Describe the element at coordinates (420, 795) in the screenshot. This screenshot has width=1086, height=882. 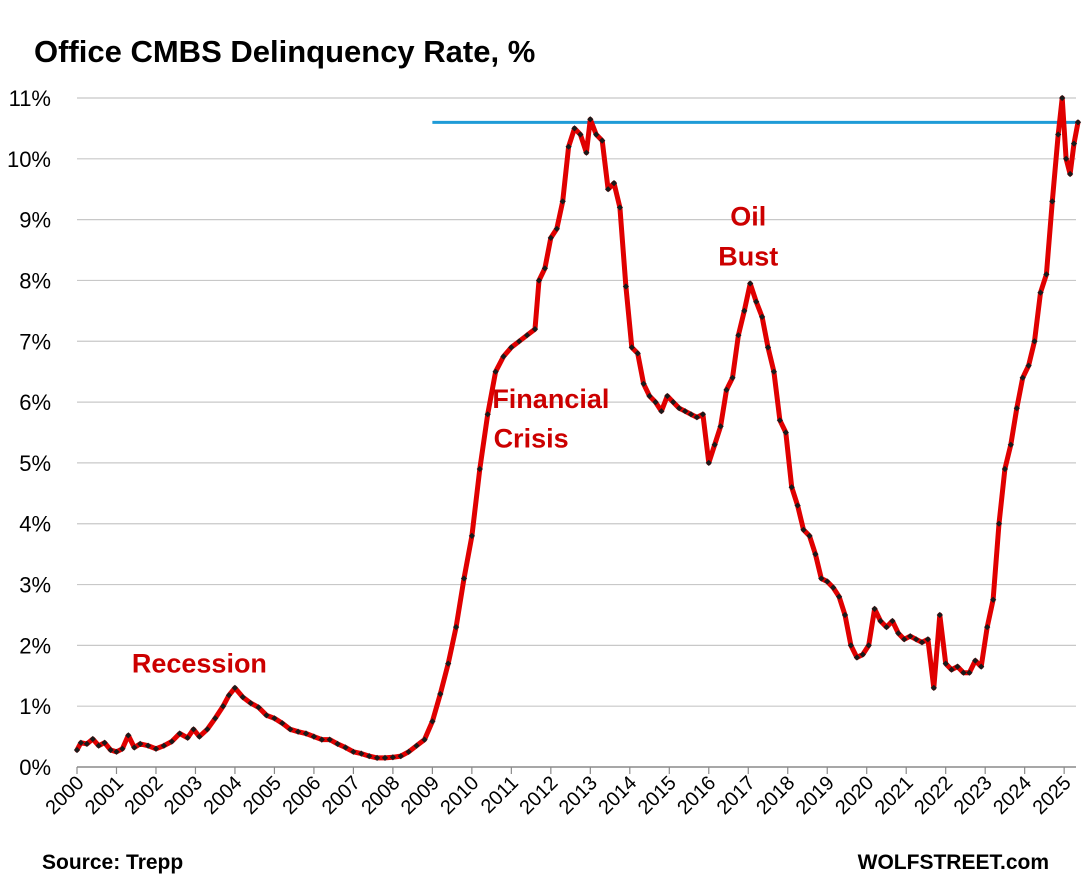
I see `x-tick-label: 2009` at that location.